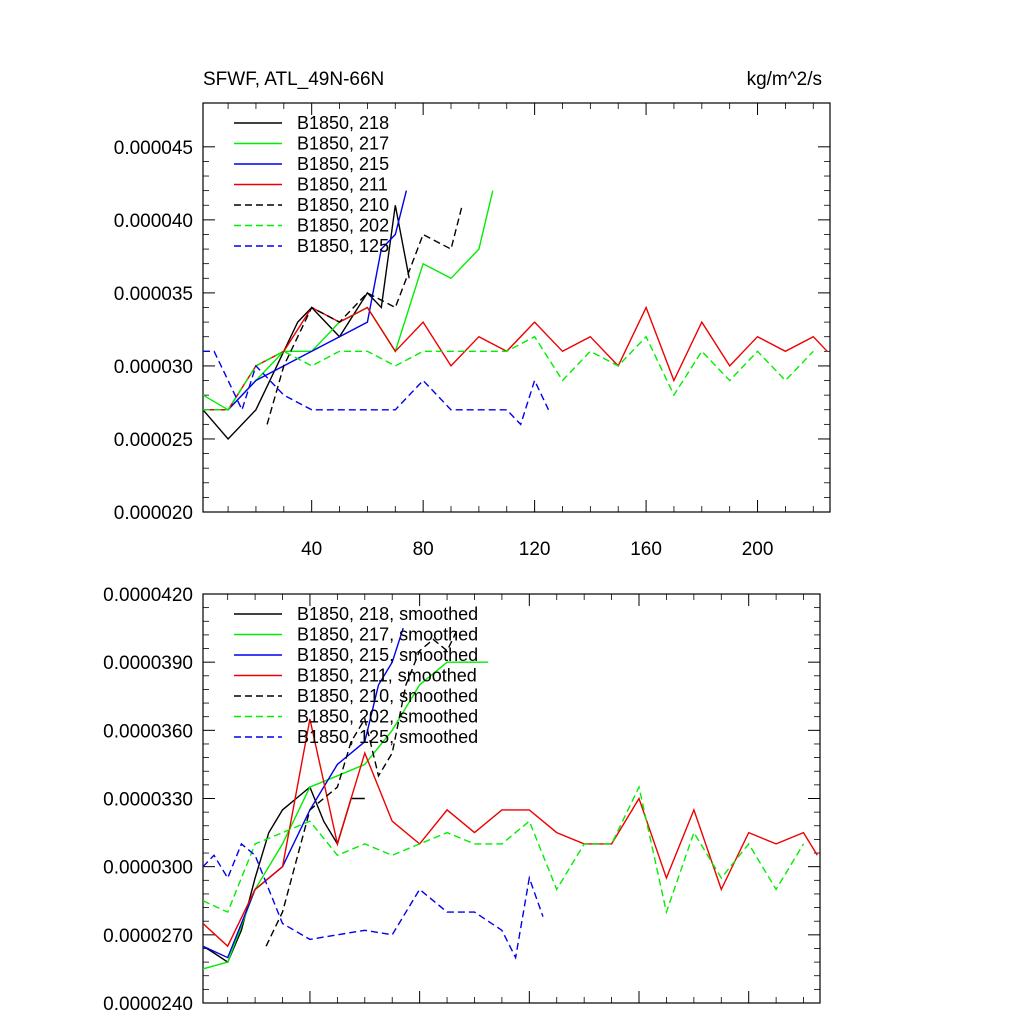 This screenshot has height=1029, width=1024. What do you see at coordinates (148, 868) in the screenshot?
I see `y-tick-label: 0.0000300` at bounding box center [148, 868].